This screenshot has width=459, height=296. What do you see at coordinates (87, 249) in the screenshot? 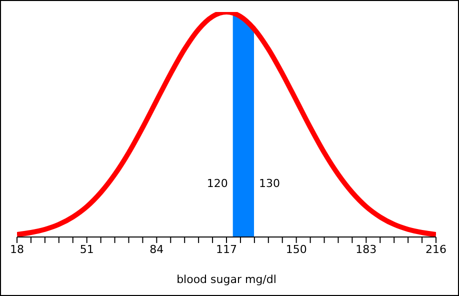
I see `x-tick-label: 51` at bounding box center [87, 249].